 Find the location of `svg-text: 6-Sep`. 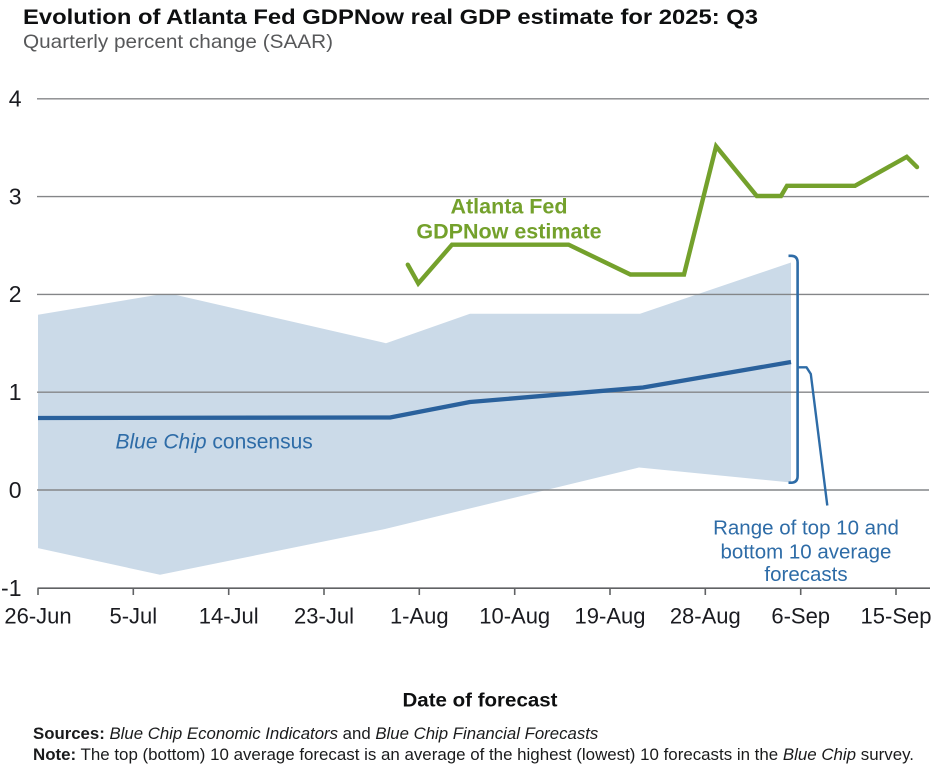

svg-text: 6-Sep is located at coordinates (800, 616).